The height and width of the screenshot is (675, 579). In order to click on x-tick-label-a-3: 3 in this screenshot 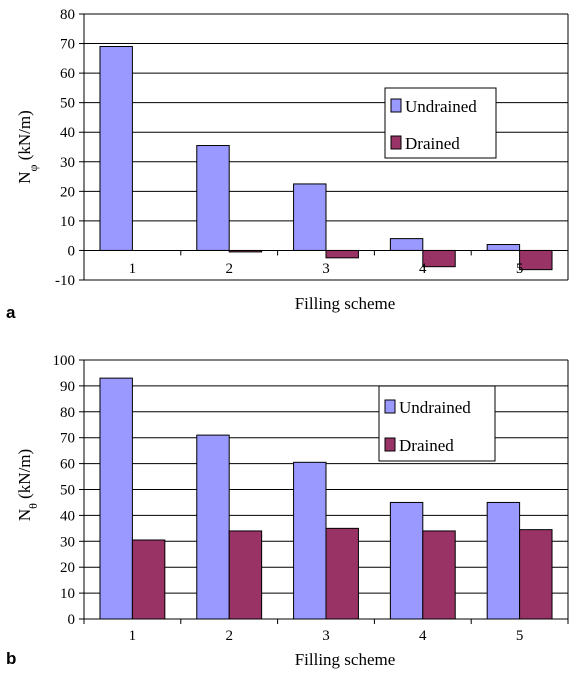, I will do `click(326, 269)`.